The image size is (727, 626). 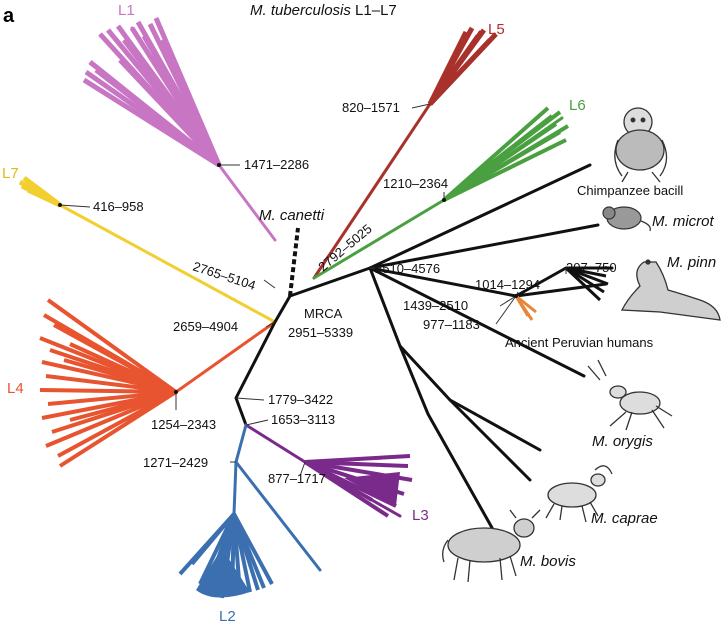 What do you see at coordinates (435, 305) in the screenshot?
I see `date-seal-node: 1439–2510` at bounding box center [435, 305].